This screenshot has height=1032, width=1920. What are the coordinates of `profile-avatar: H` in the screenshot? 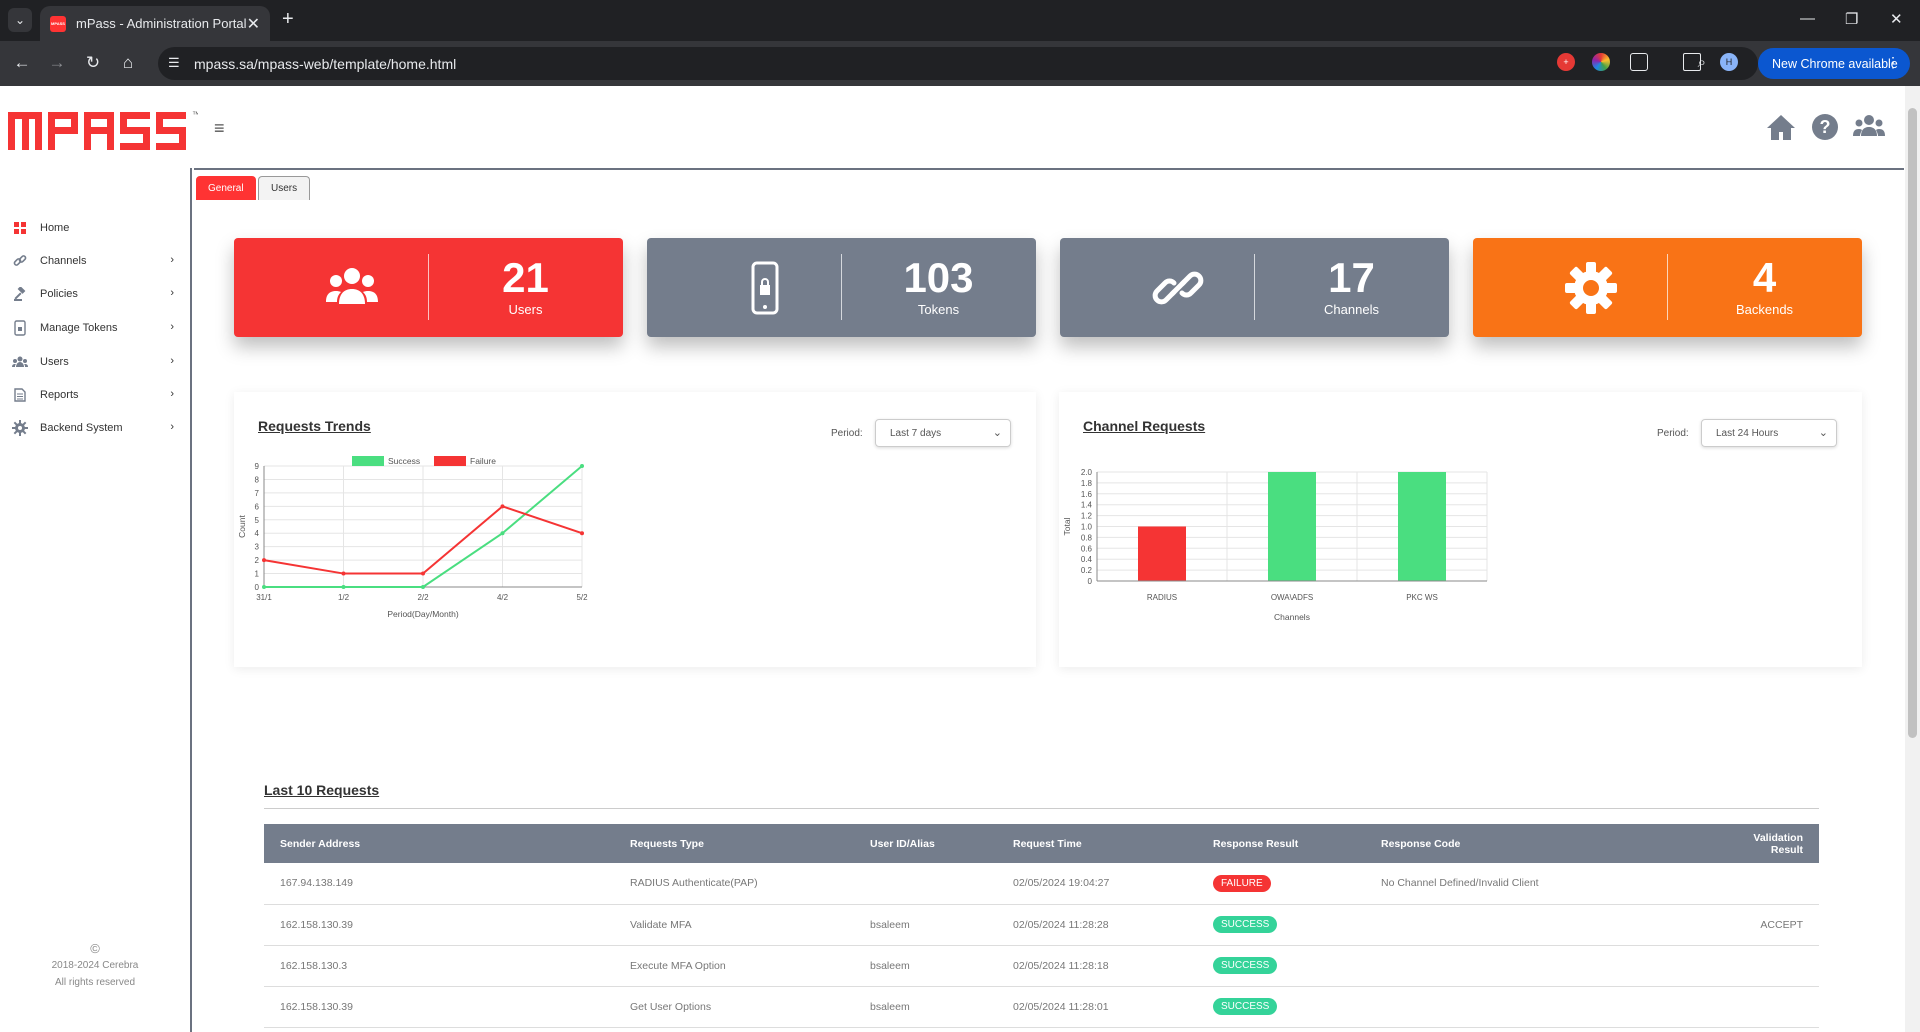 It's located at (1729, 62).